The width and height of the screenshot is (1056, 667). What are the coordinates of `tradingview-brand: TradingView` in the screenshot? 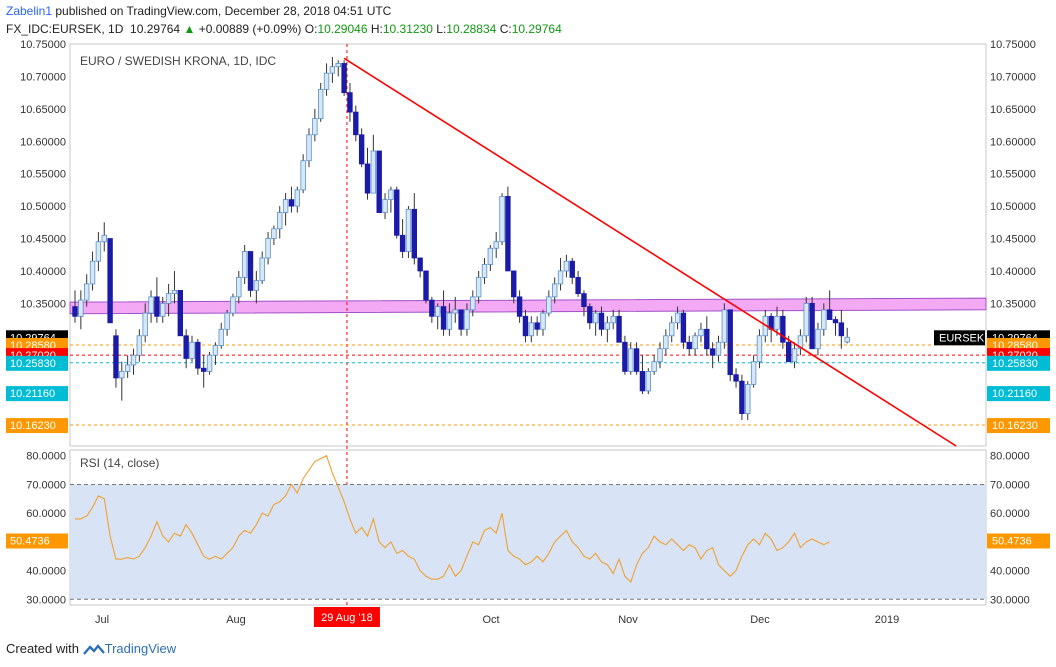 It's located at (140, 648).